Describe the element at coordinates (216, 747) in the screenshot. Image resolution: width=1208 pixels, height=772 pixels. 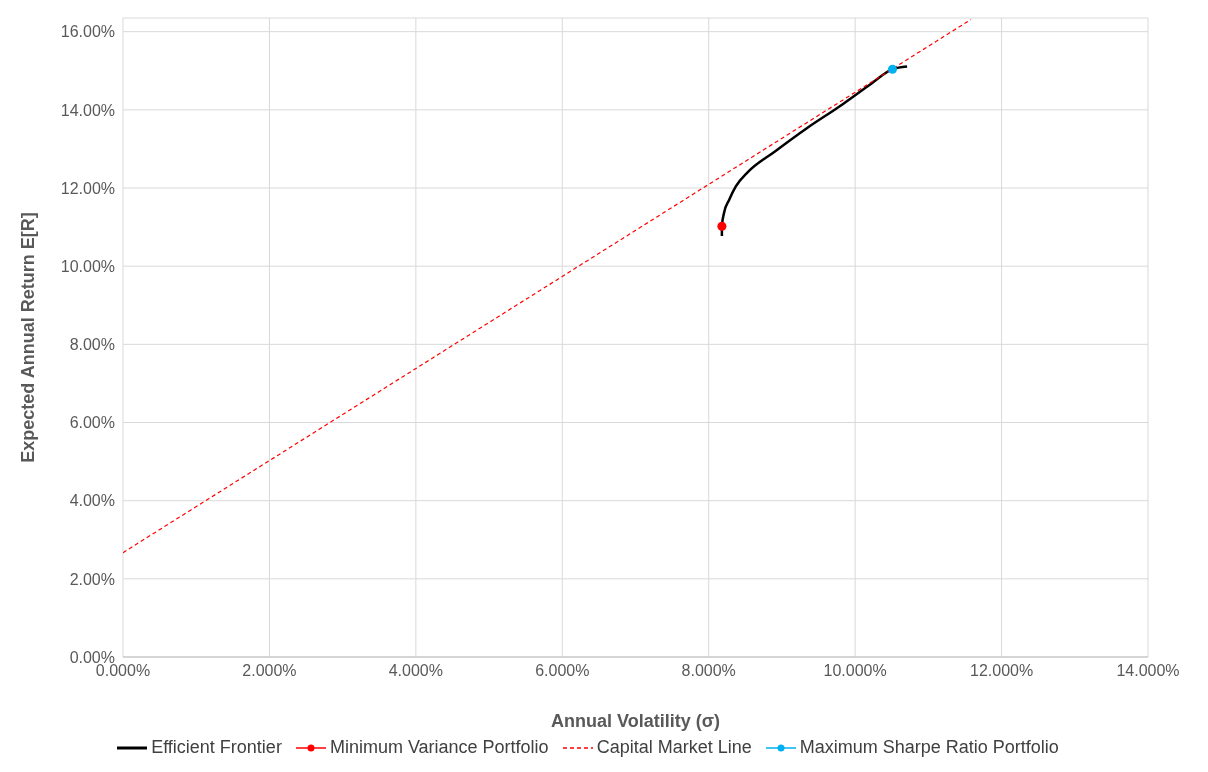
I see `legend-label: Efficient Frontier` at that location.